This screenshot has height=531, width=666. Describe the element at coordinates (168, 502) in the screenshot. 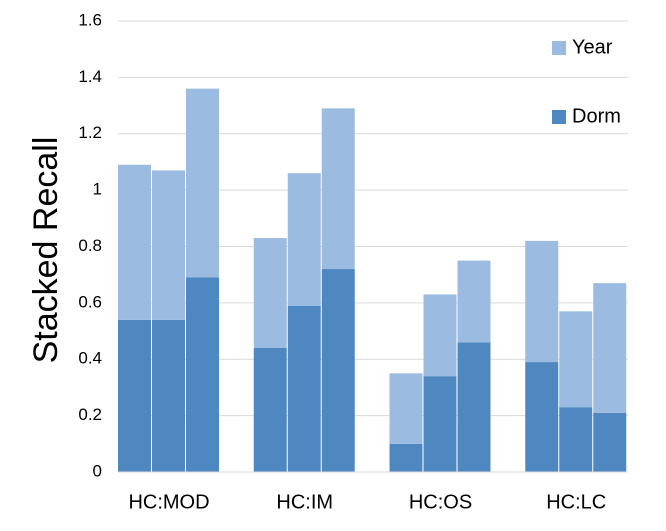

I see `x-tick-label: HC:MOD` at that location.